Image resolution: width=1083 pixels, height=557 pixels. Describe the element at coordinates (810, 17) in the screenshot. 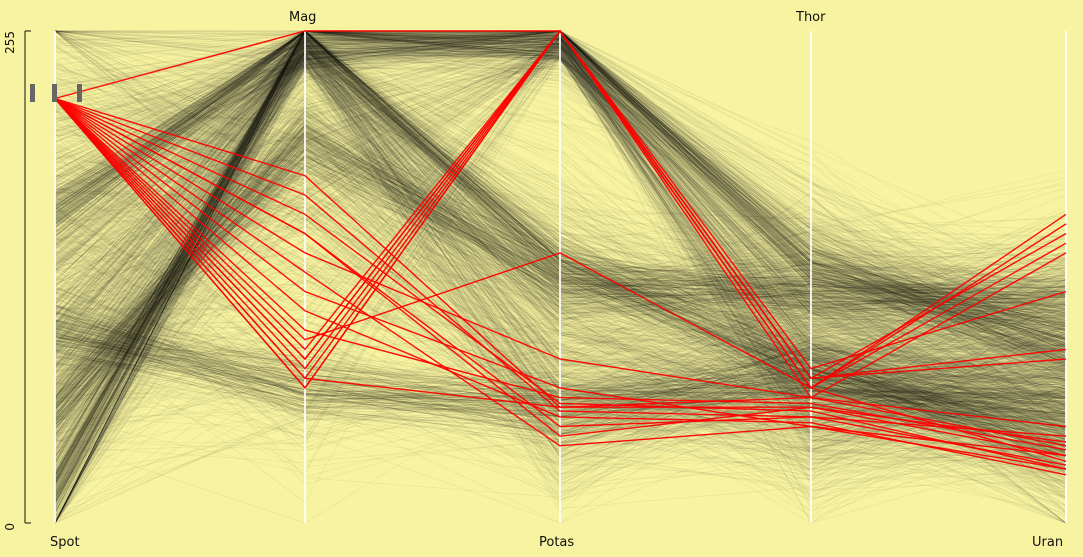

I see `axis-label-thor: Thor` at that location.